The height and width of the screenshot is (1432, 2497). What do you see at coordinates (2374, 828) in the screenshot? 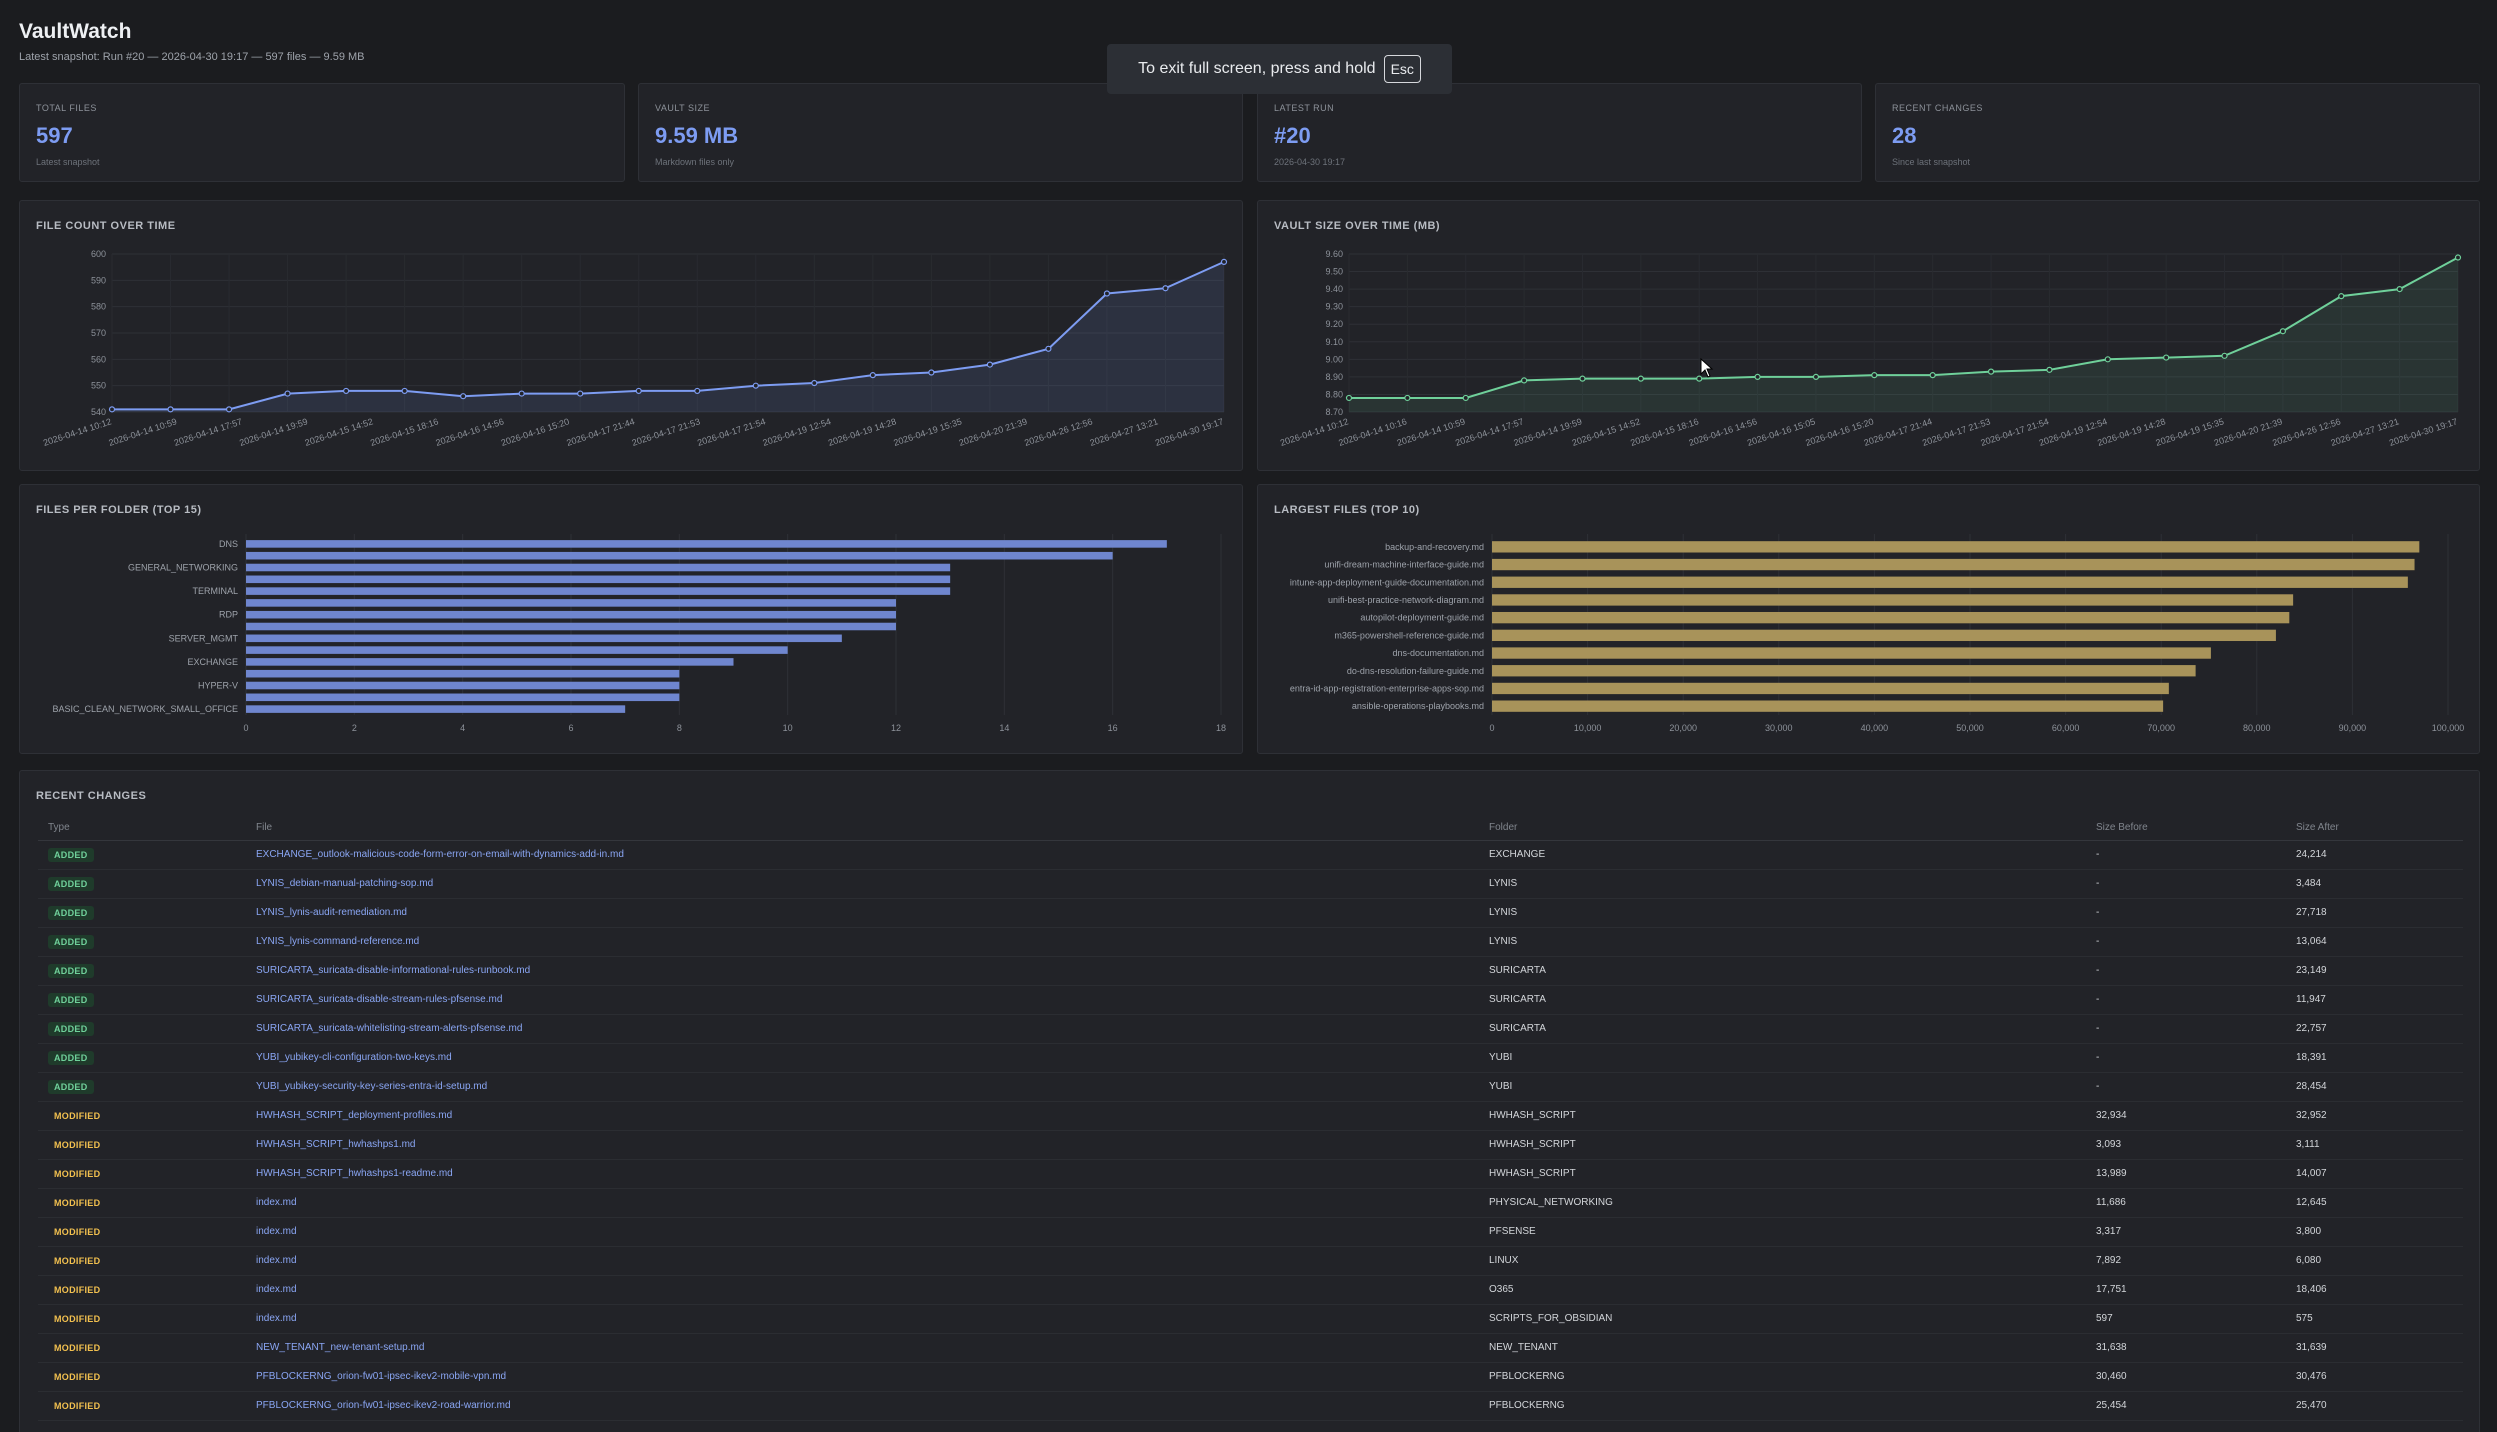
I see `column-header-size-after: Size After` at bounding box center [2374, 828].